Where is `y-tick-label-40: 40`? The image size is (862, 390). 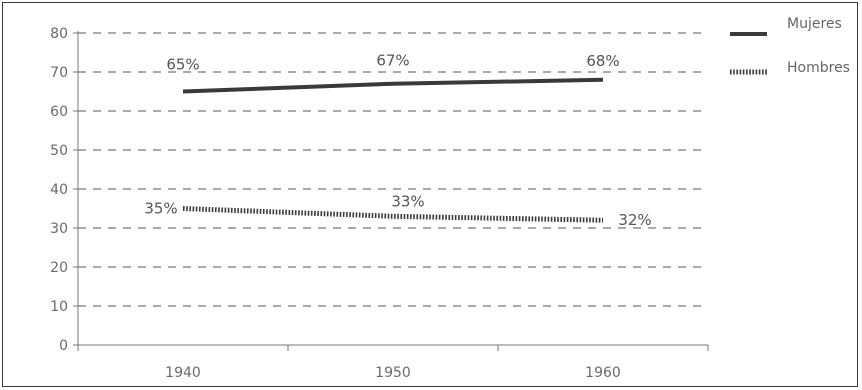
y-tick-label-40: 40 is located at coordinates (59, 190).